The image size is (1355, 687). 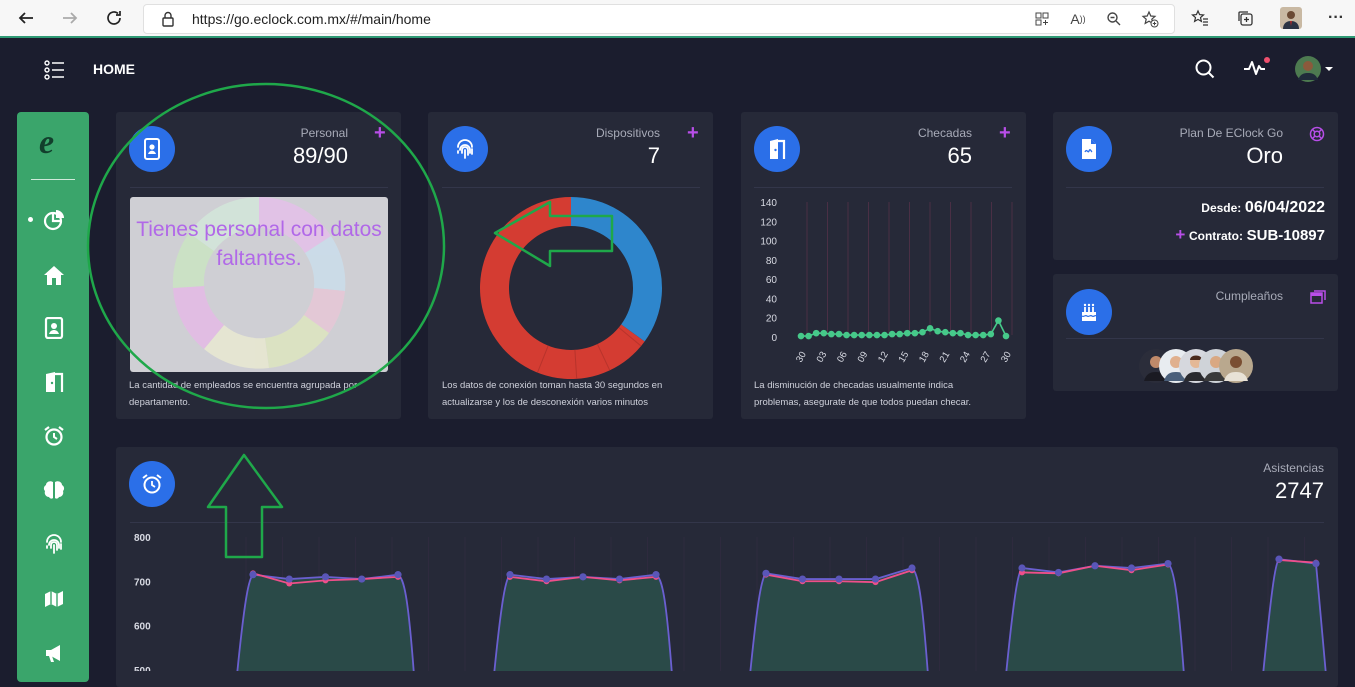 What do you see at coordinates (1042, 19) in the screenshot?
I see `app-available-icon` at bounding box center [1042, 19].